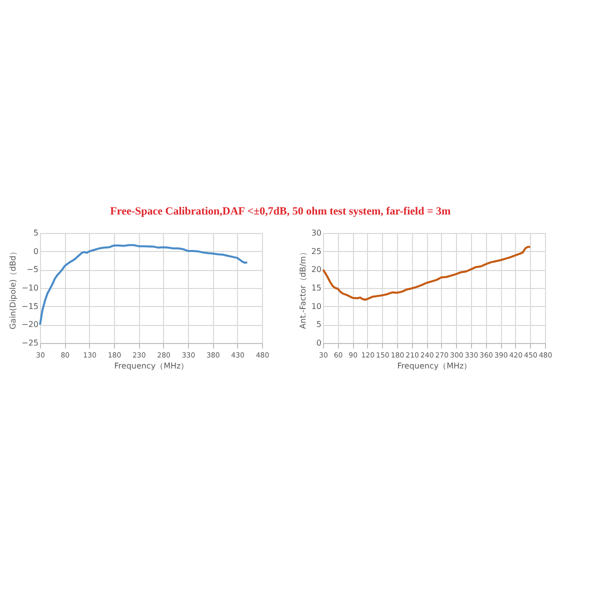 The width and height of the screenshot is (600, 600). Describe the element at coordinates (32, 269) in the screenshot. I see `y-tick-label: −5` at that location.